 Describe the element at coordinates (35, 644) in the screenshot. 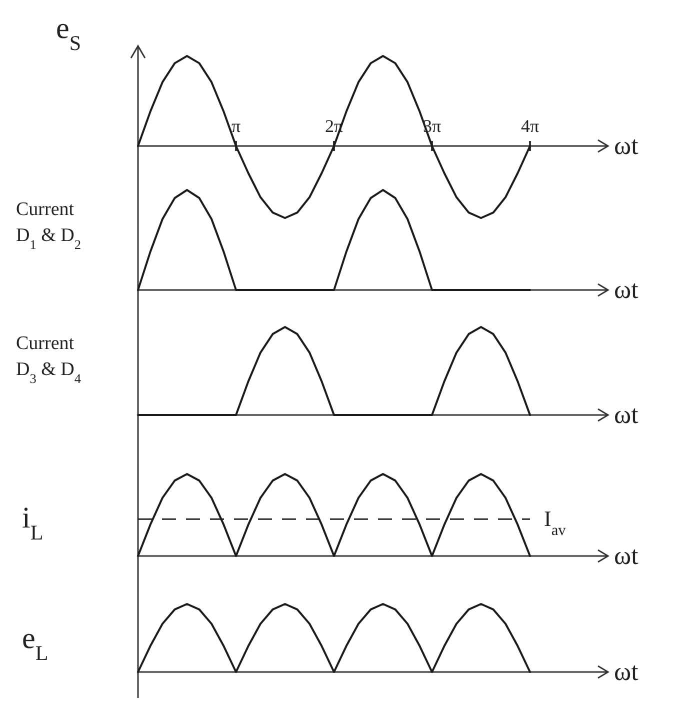

I see `y-axis-title: e$_{L}$` at that location.